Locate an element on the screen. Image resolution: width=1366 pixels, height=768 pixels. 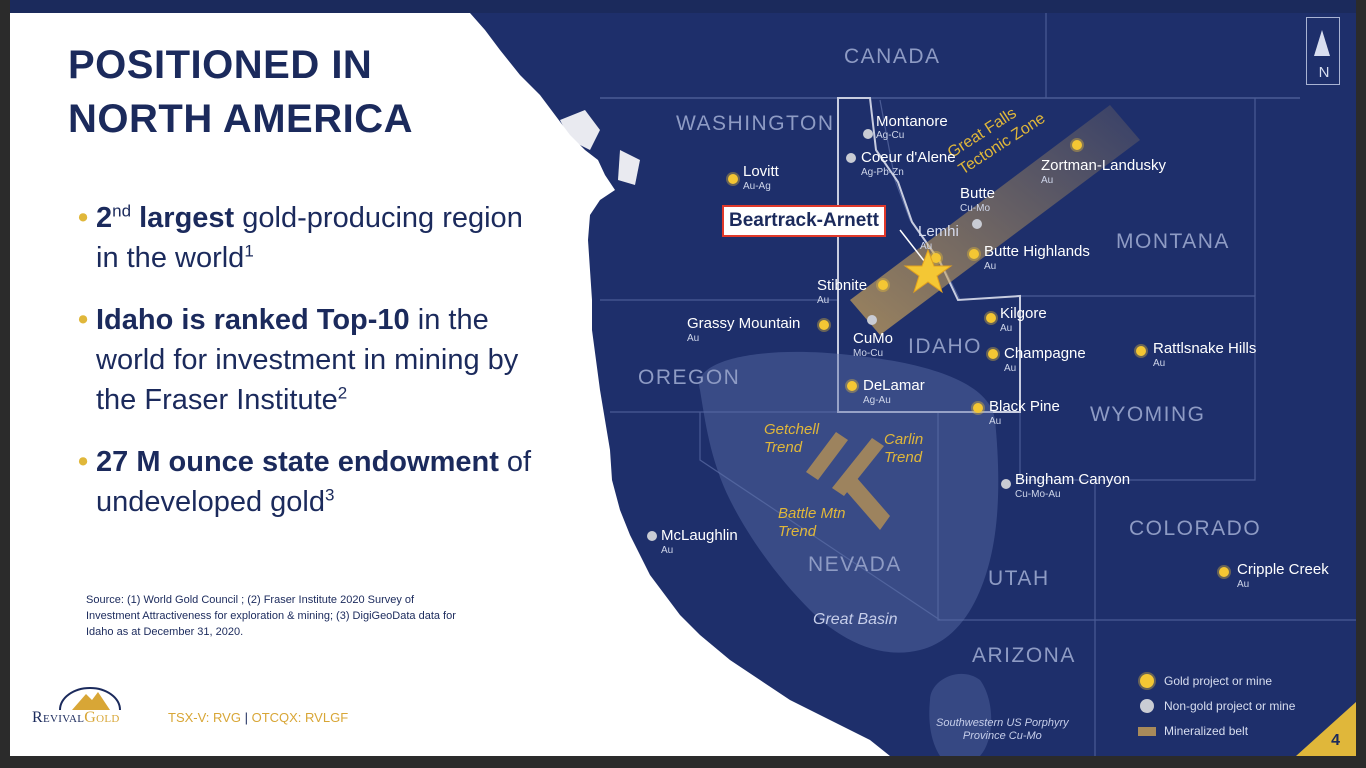
trend-label-battle-mtn: Battle Mtn Trend is located at coordinates (812, 523).